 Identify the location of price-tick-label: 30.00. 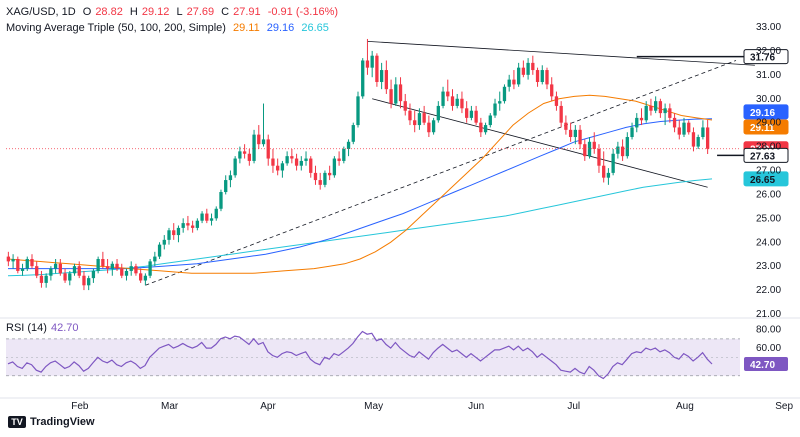
(768, 99).